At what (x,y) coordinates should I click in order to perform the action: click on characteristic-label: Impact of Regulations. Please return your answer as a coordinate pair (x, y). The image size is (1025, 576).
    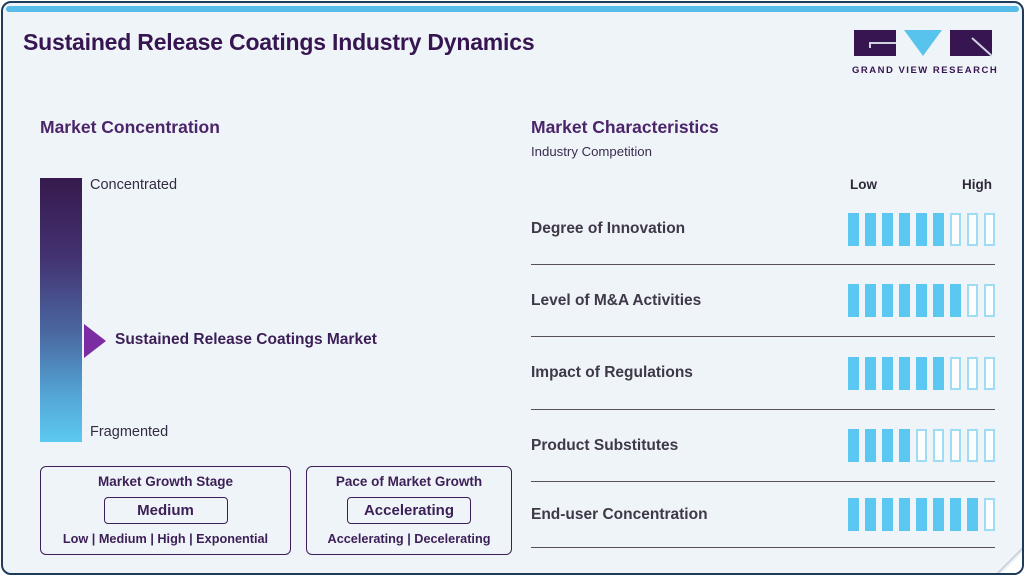
    Looking at the image, I should click on (612, 372).